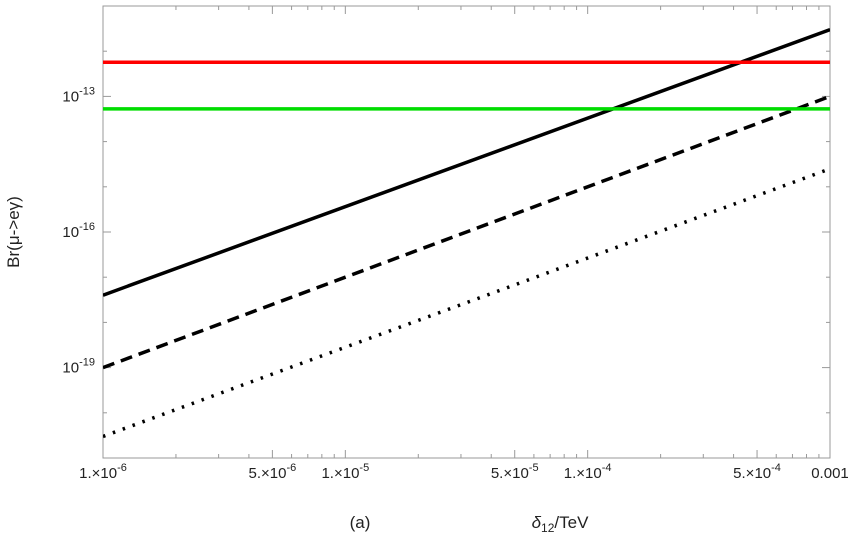 Image resolution: width=858 pixels, height=535 pixels. Describe the element at coordinates (548, 528) in the screenshot. I see `x-axis-label-subscript: 12` at that location.